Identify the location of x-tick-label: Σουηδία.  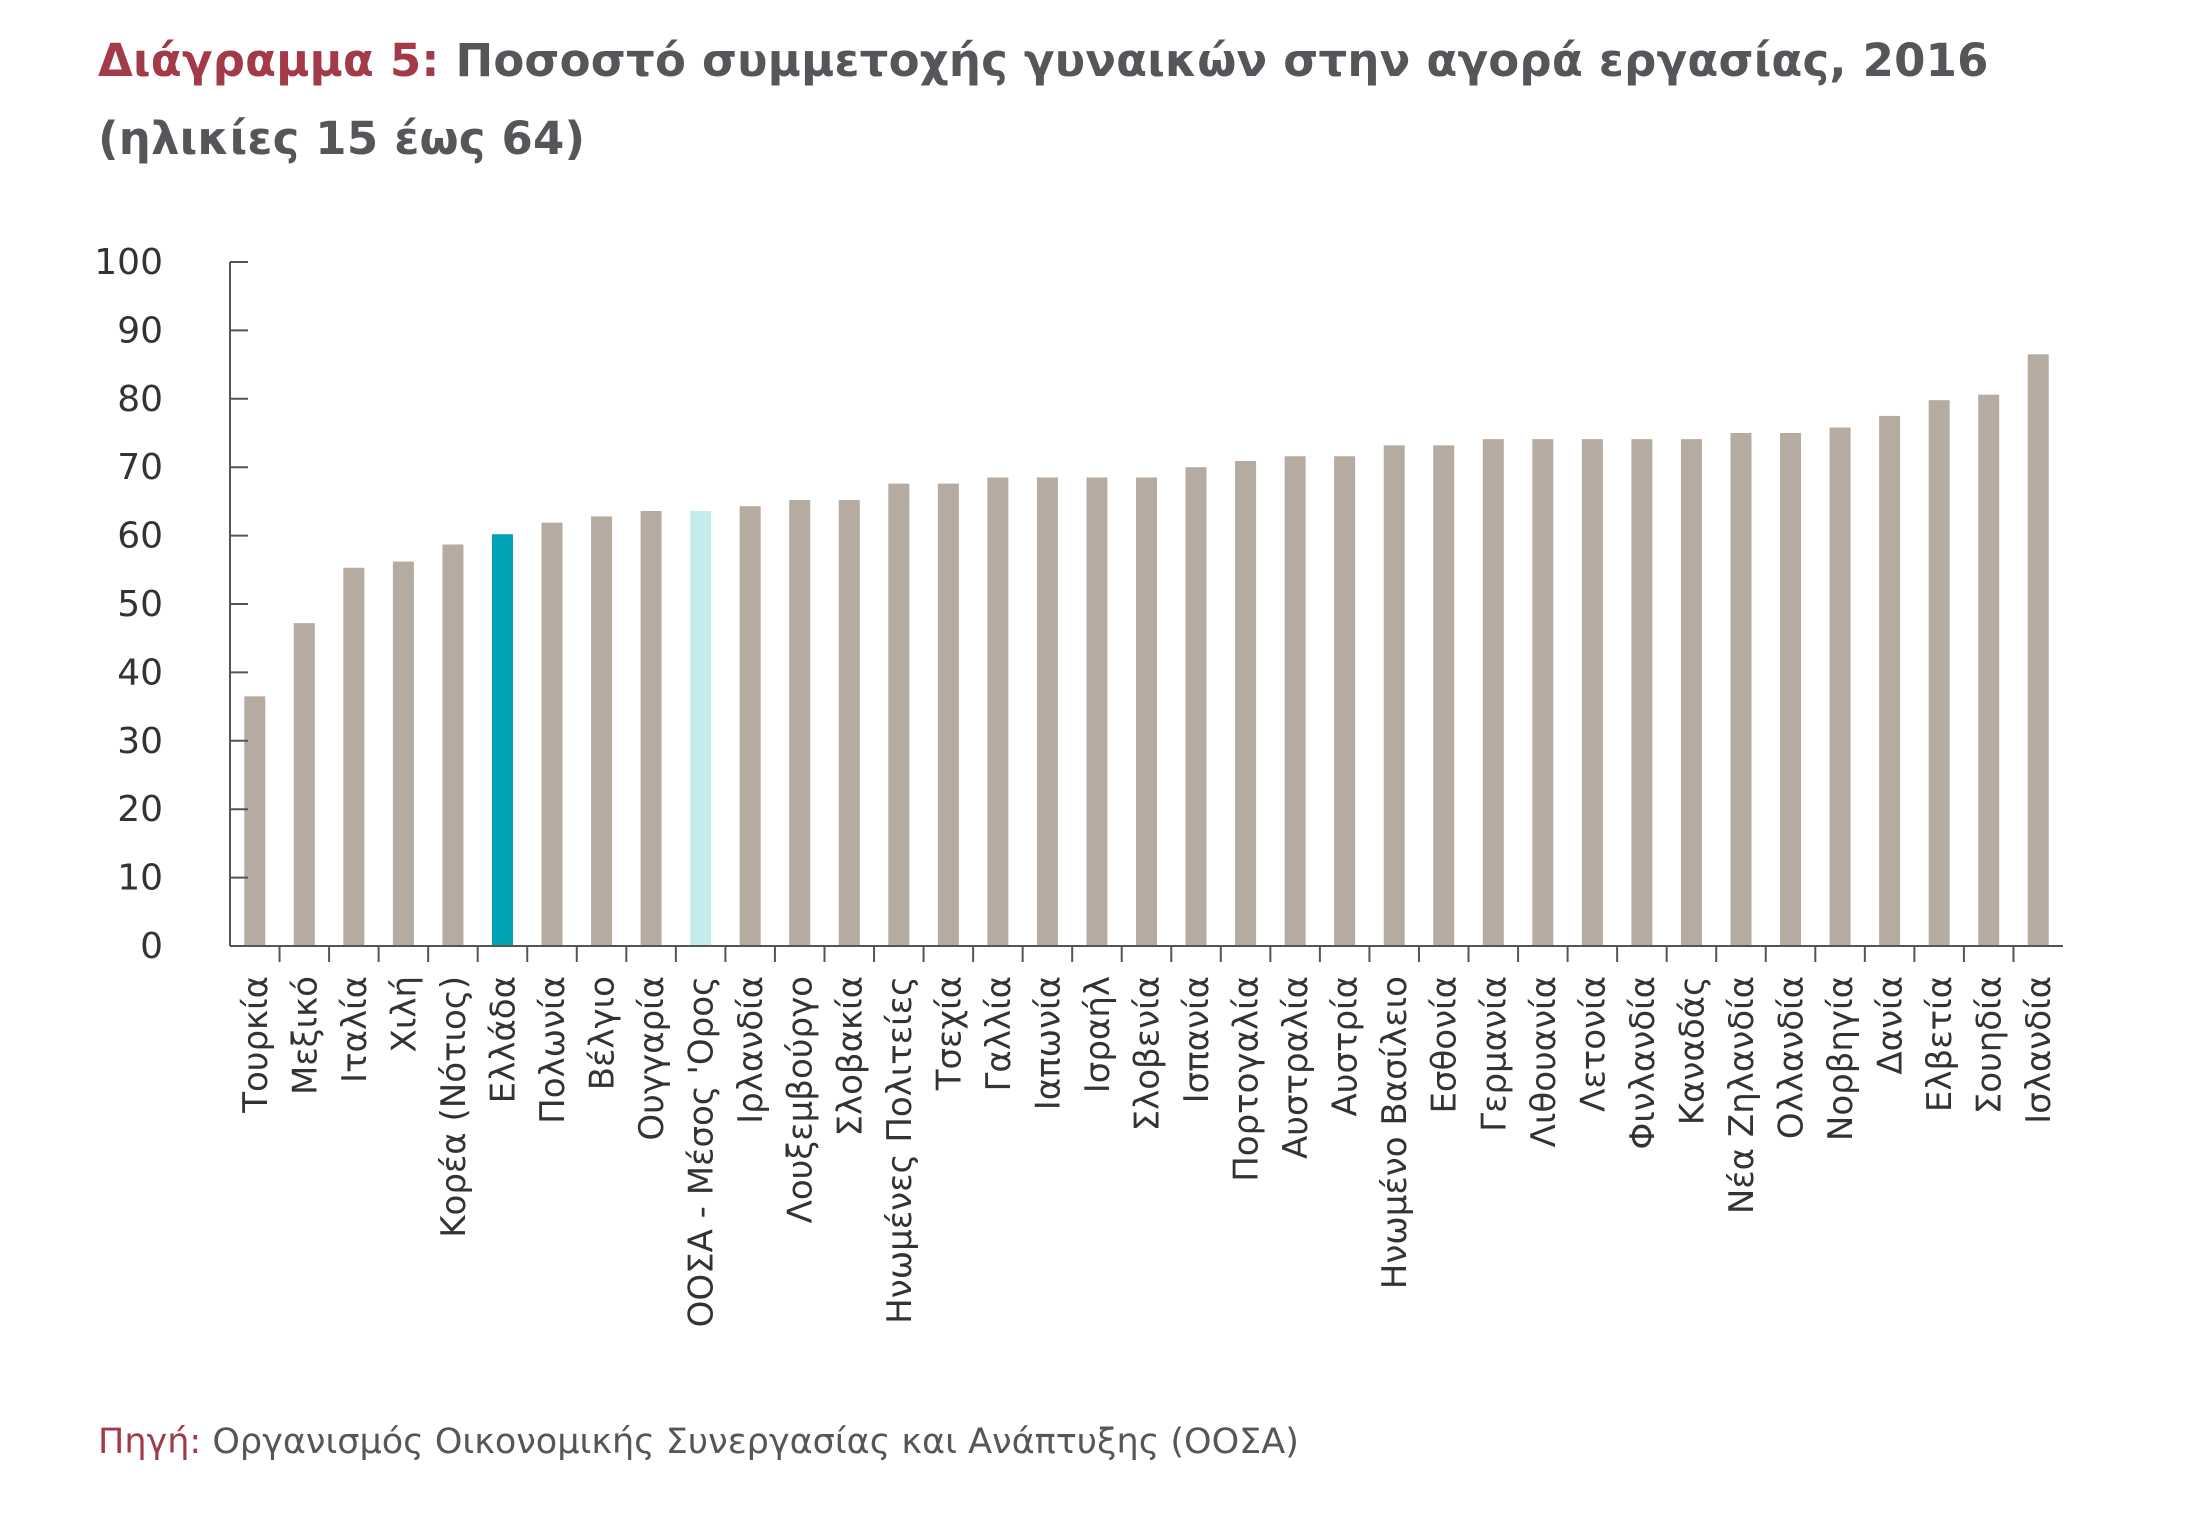
(1990, 1045).